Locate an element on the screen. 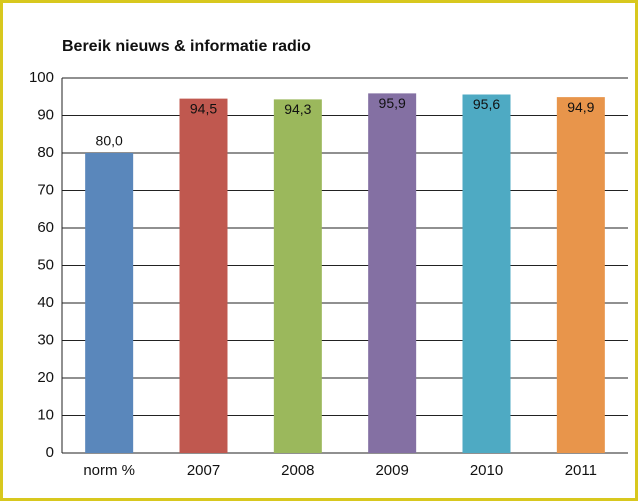 Image resolution: width=638 pixels, height=501 pixels. y-tick-label: 80 is located at coordinates (45, 152).